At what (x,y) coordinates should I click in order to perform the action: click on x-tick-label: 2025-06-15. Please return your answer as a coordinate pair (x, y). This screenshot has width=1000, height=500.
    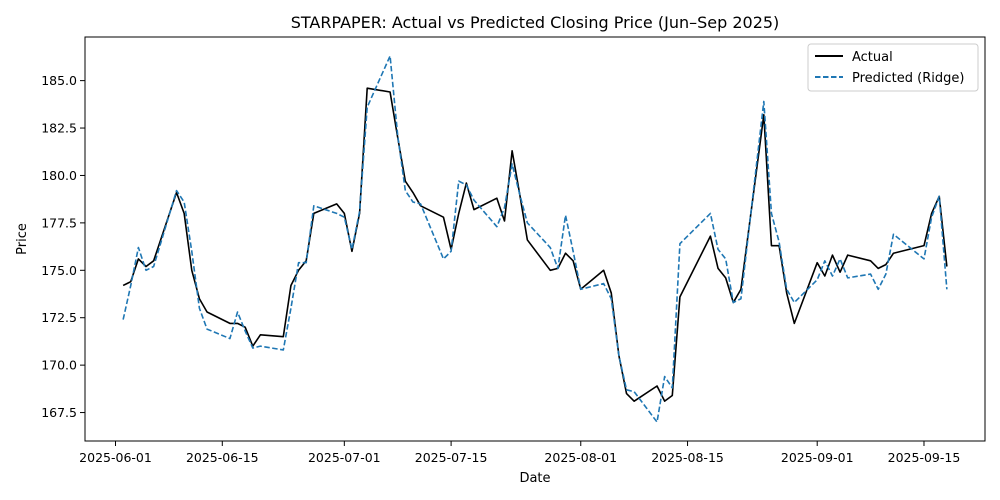
    Looking at the image, I should click on (222, 457).